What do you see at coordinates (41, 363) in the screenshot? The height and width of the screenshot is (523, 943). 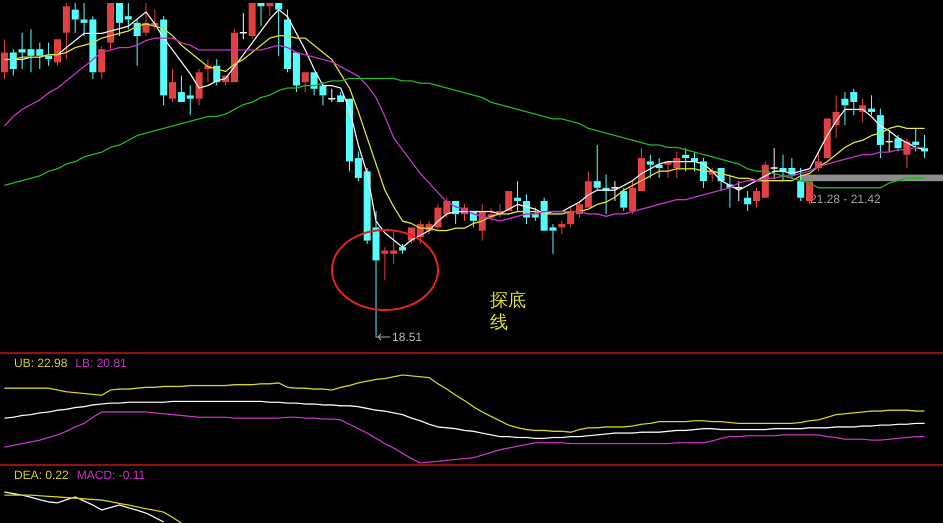 I see `series-label: UB: 22.98` at bounding box center [41, 363].